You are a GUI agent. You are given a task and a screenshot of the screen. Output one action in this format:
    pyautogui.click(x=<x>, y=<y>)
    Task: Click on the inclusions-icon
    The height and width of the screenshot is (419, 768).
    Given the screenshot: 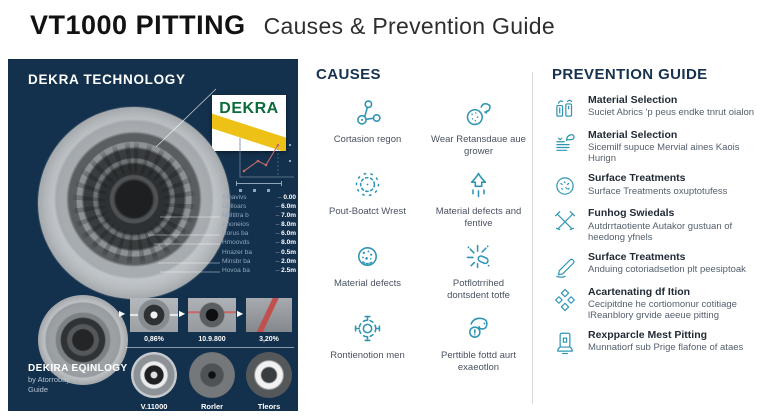 What is the action you would take?
    pyautogui.click(x=367, y=257)
    